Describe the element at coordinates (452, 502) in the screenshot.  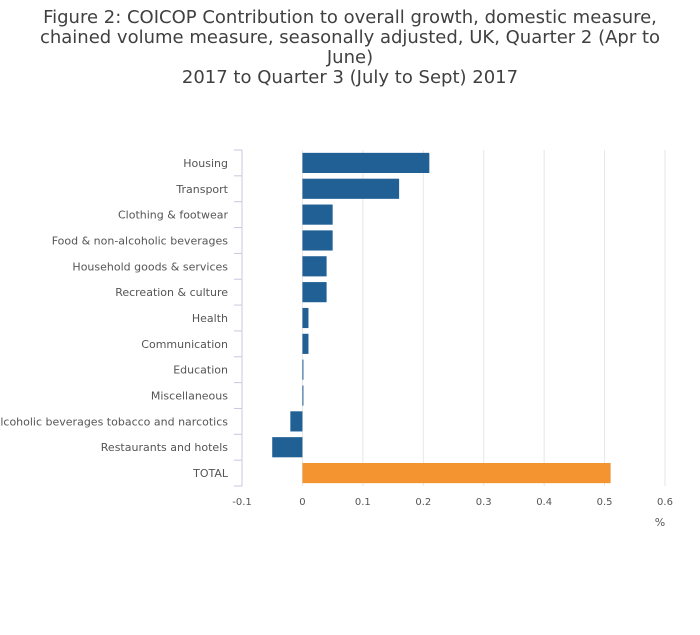
I see `x-axis-ticks: -0.1 0 0.1 0.2 0.3 0.4 0.5 0.6` at that location.